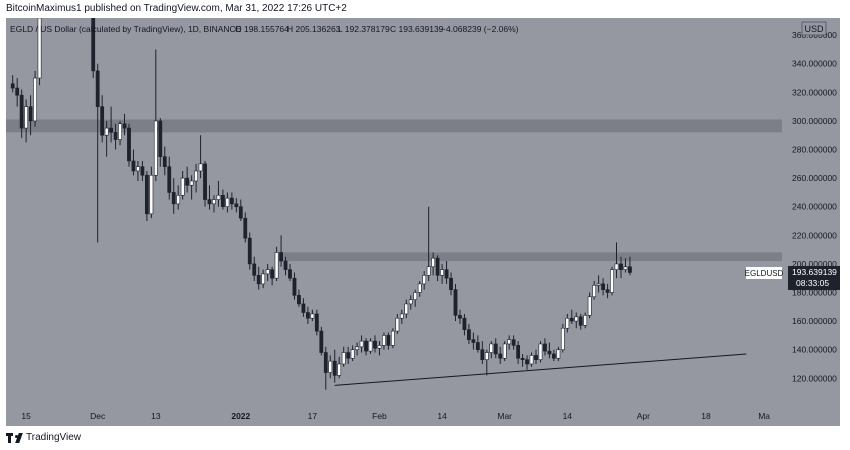 The image size is (850, 450). What do you see at coordinates (43, 437) in the screenshot?
I see `tradingview-logo: TradingView` at bounding box center [43, 437].